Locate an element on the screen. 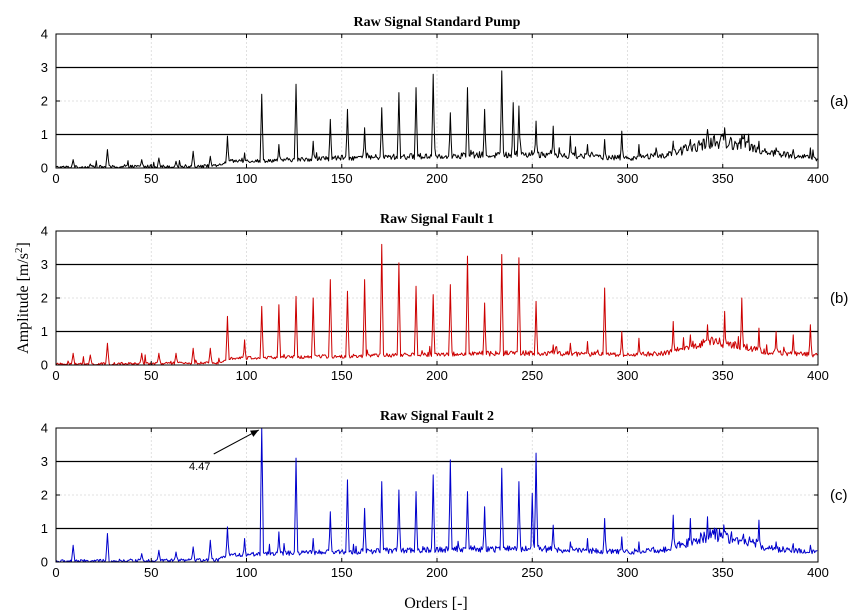 Image resolution: width=856 pixels, height=615 pixels. ylabel-end: ] is located at coordinates (23, 244).